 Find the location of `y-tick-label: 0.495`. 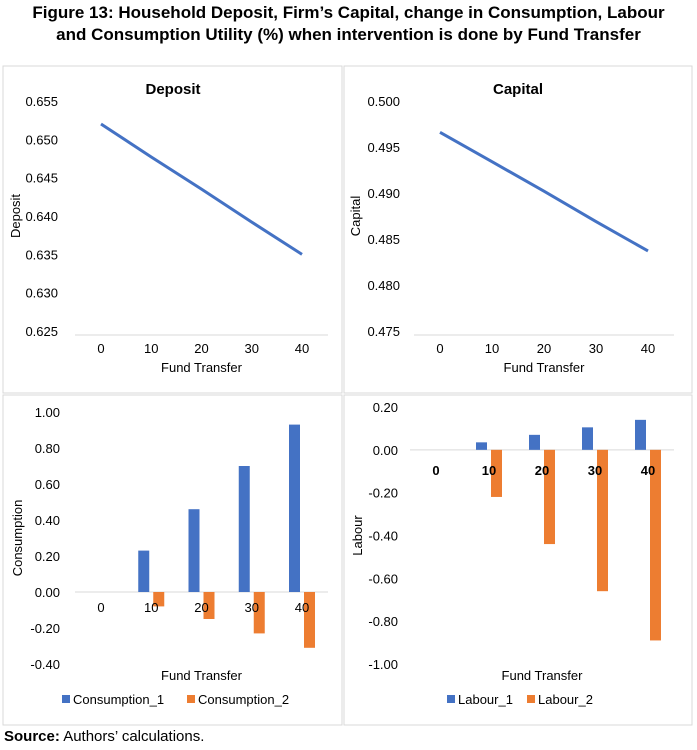

y-tick-label: 0.495 is located at coordinates (383, 147).